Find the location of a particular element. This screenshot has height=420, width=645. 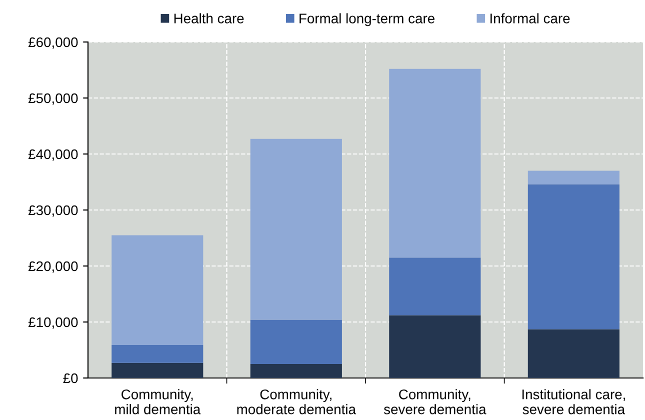

y-tick-label: £60,000 is located at coordinates (53, 43).